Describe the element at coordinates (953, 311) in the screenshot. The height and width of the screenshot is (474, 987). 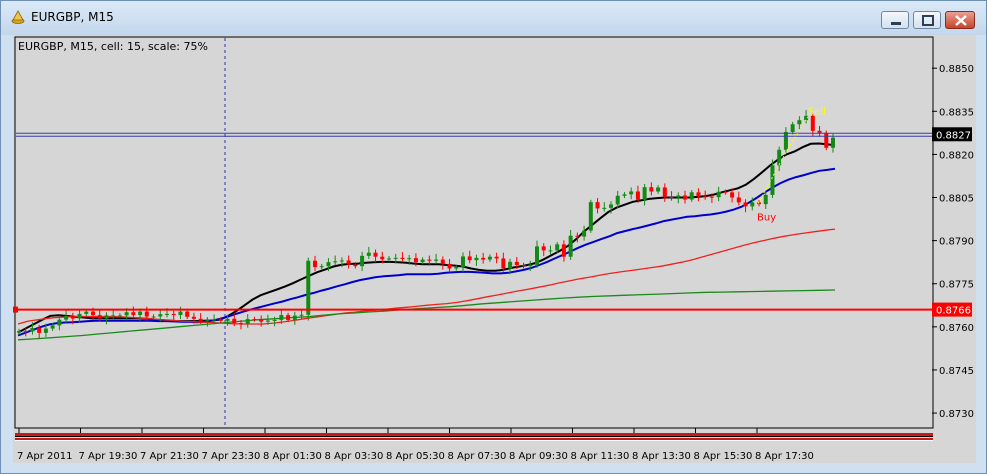
I see `horizontal-level-label: 0.8766` at that location.